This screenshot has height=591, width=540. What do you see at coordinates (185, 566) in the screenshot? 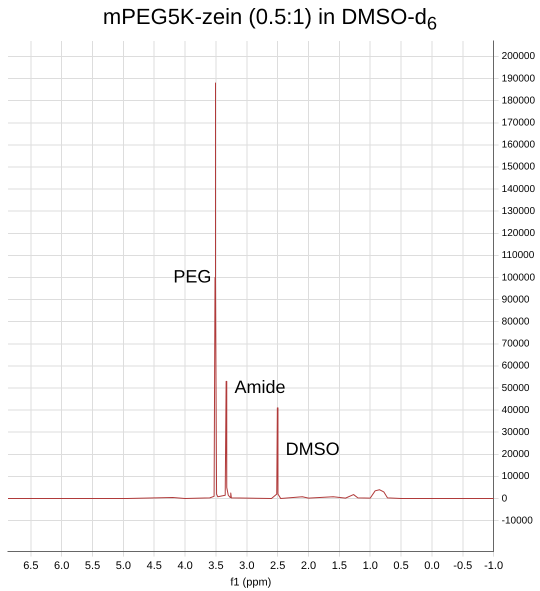
I see `x-tick-label: 4.0` at bounding box center [185, 566].